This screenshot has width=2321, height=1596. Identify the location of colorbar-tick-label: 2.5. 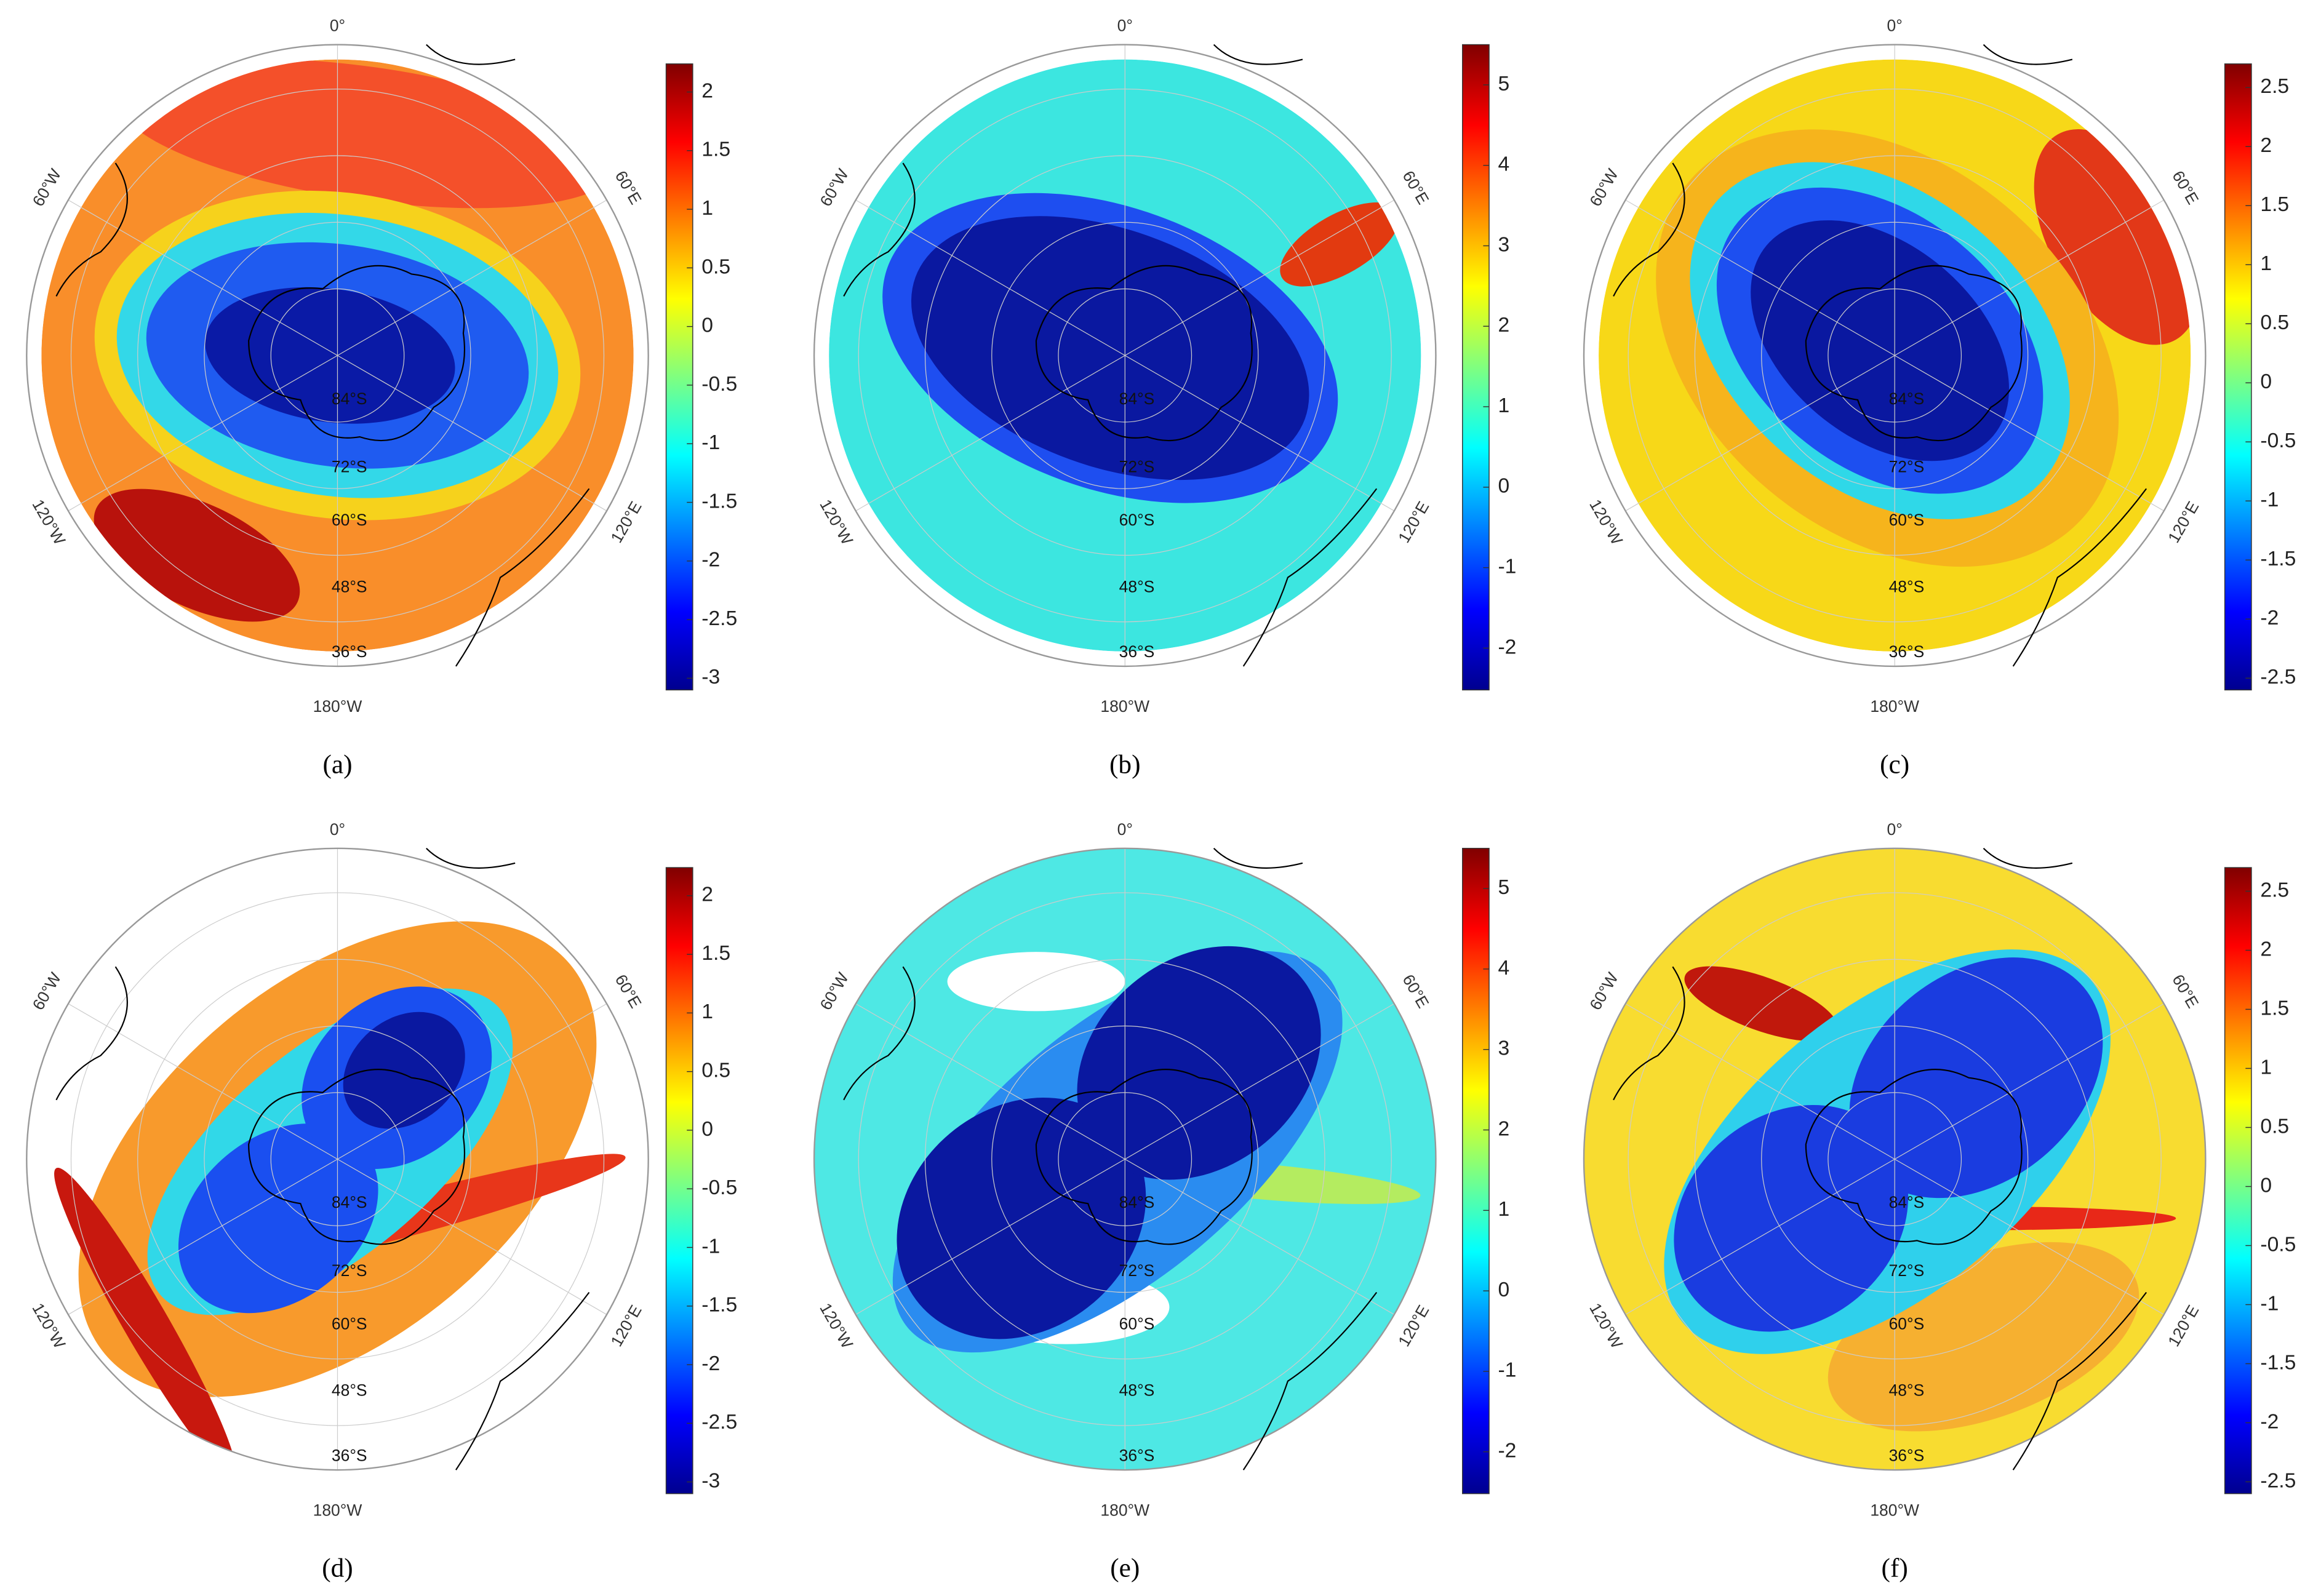
(2274, 86).